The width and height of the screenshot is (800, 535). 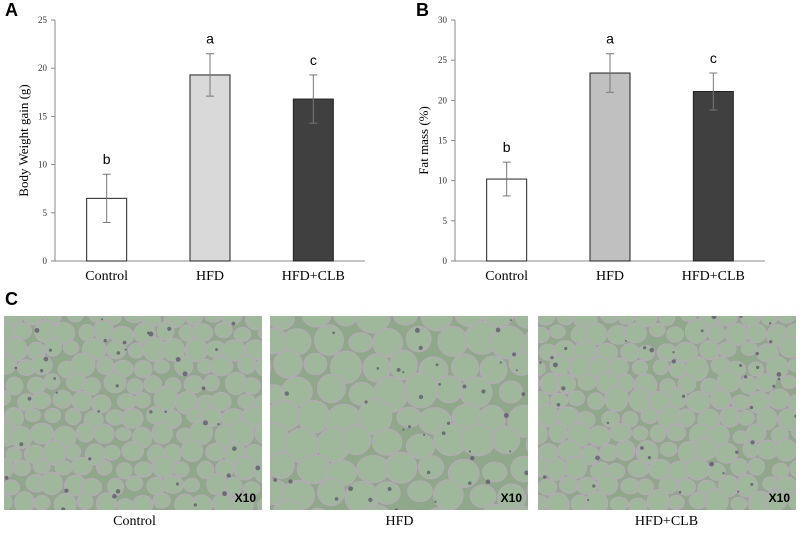 What do you see at coordinates (399, 521) in the screenshot?
I see `histology-caption-hfd: HFD` at bounding box center [399, 521].